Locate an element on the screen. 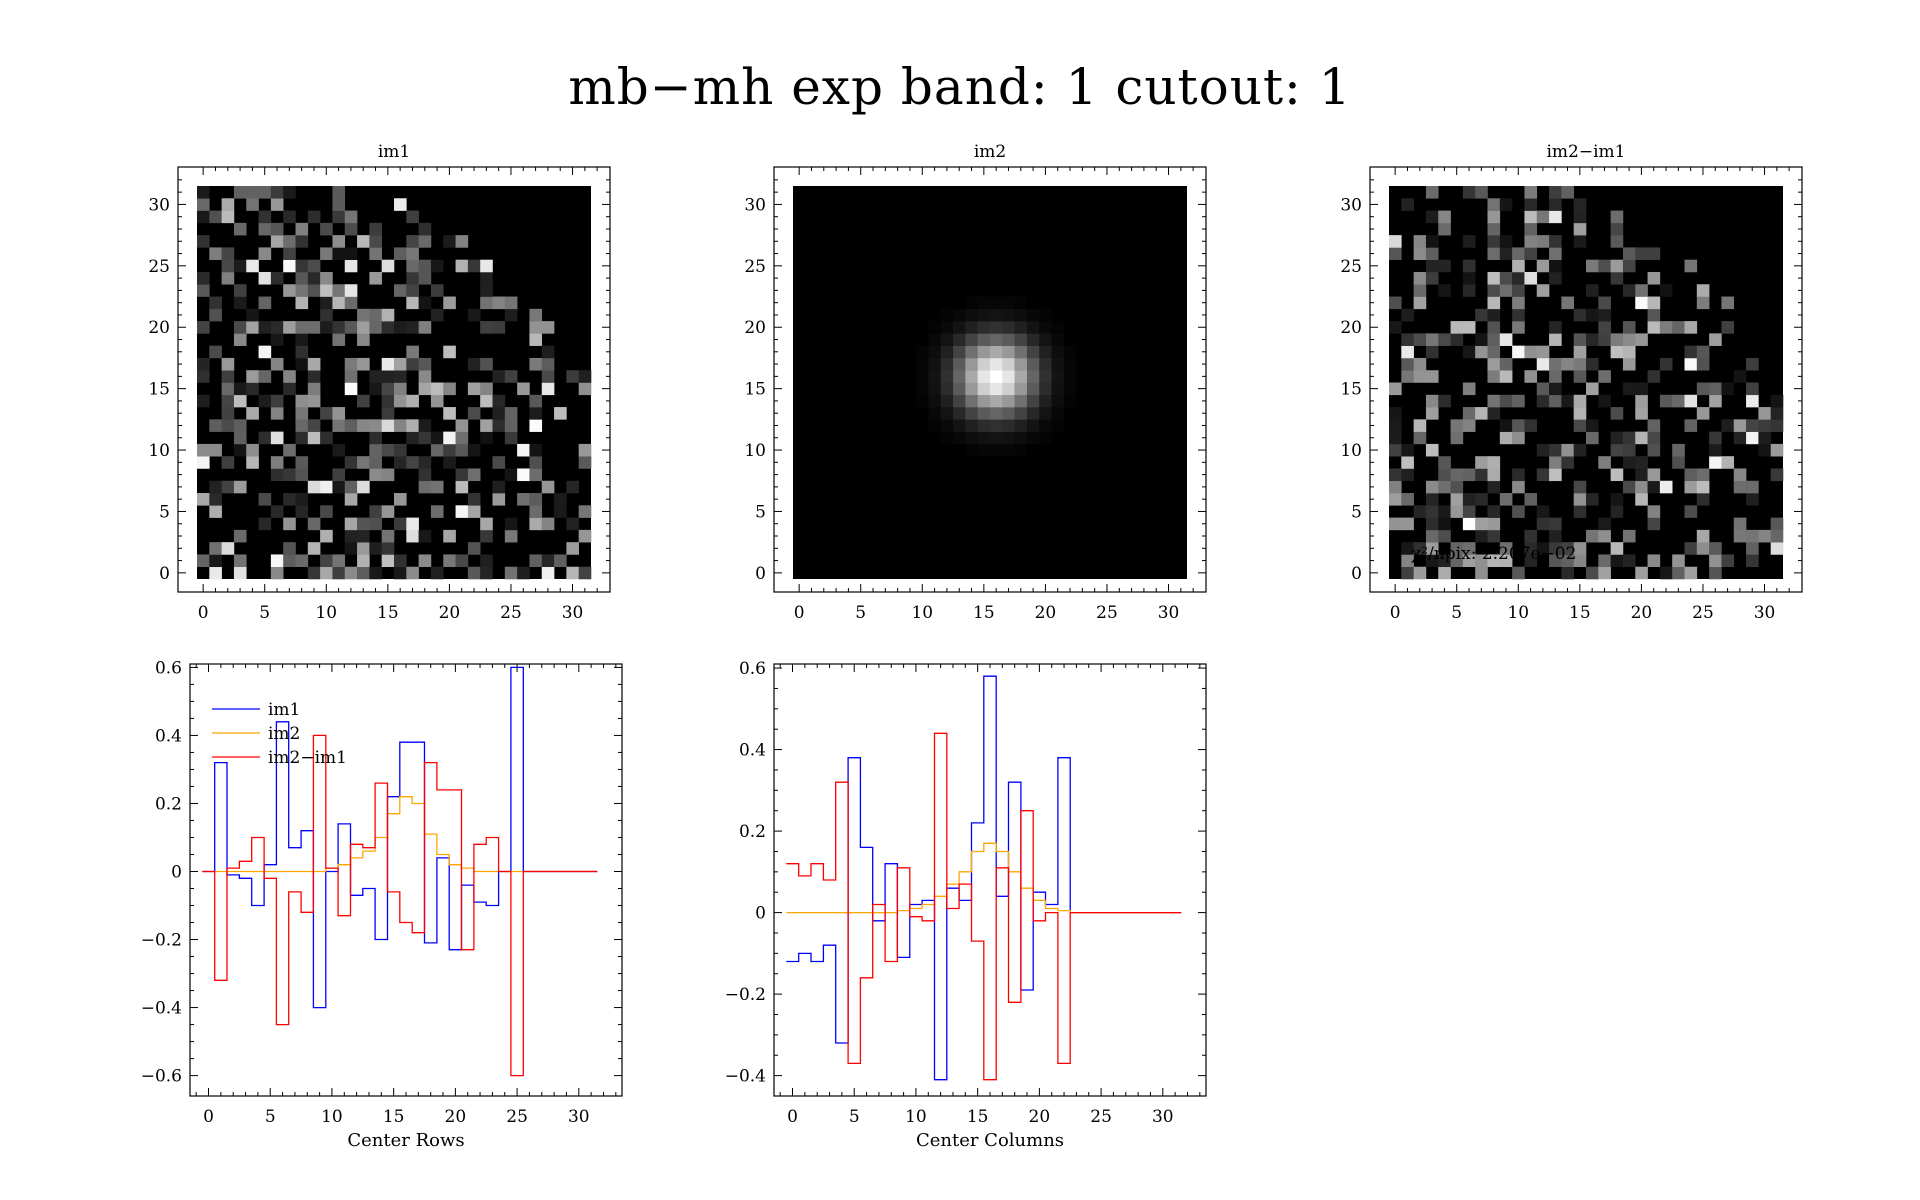  y-tick-label: 30 is located at coordinates (755, 205).